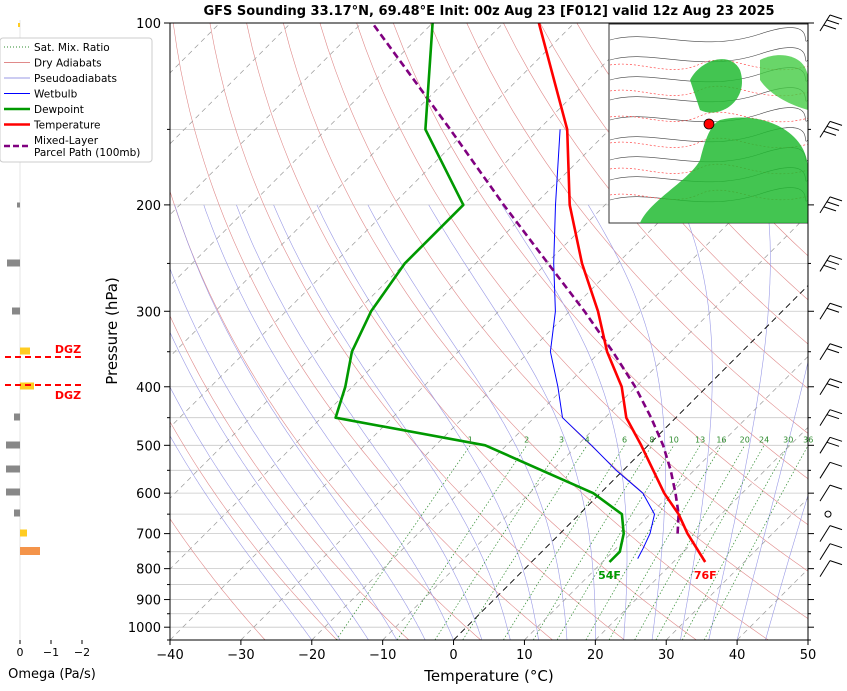  Describe the element at coordinates (148, 206) in the screenshot. I see `y-tick-label: 200` at that location.